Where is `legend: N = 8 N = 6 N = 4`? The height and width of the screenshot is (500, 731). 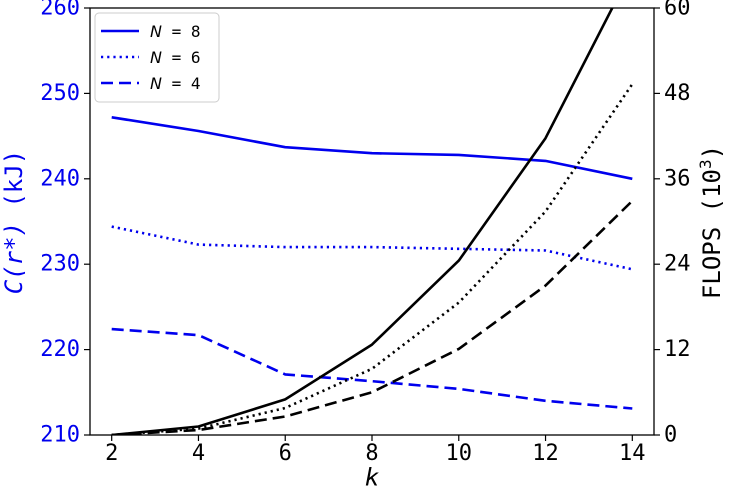
legend: N = 8 N = 6 N = 4 is located at coordinates (157, 57).